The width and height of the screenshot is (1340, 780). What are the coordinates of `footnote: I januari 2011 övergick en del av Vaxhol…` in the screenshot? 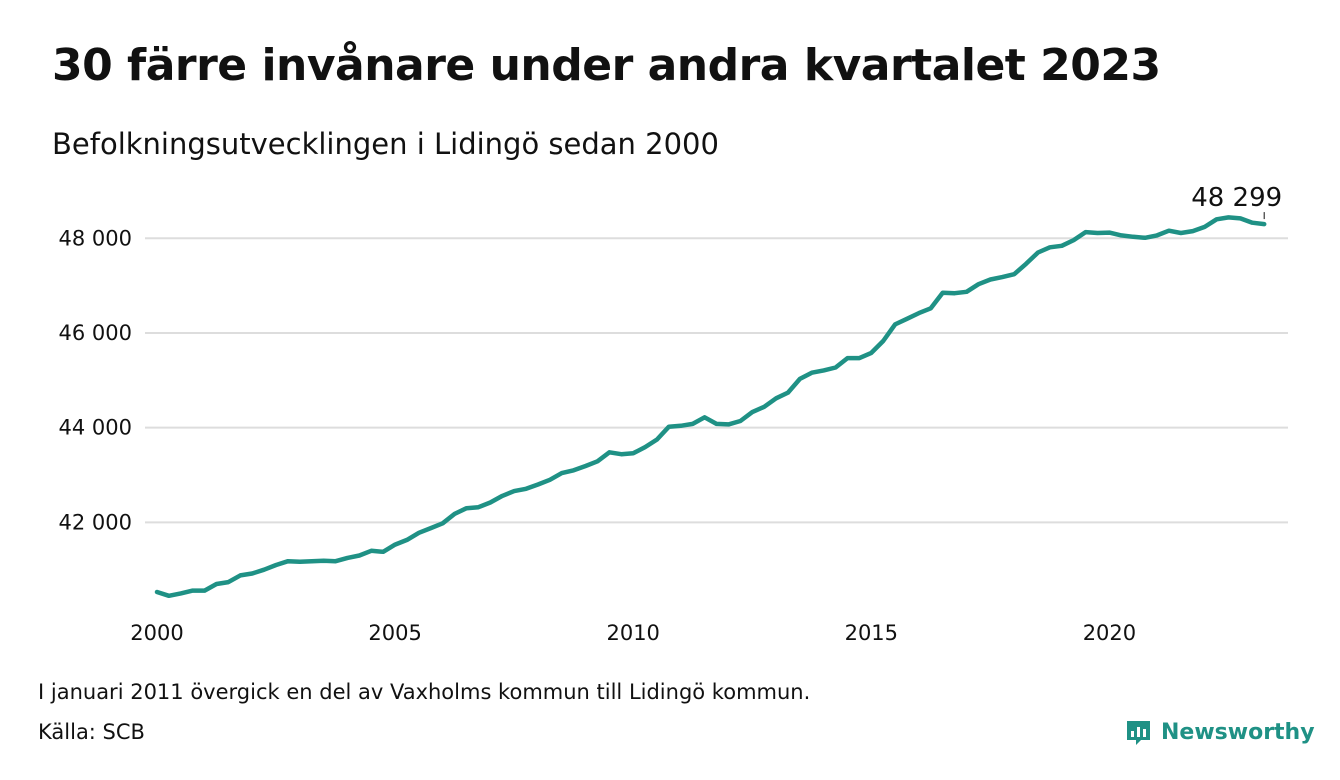 It's located at (424, 692).